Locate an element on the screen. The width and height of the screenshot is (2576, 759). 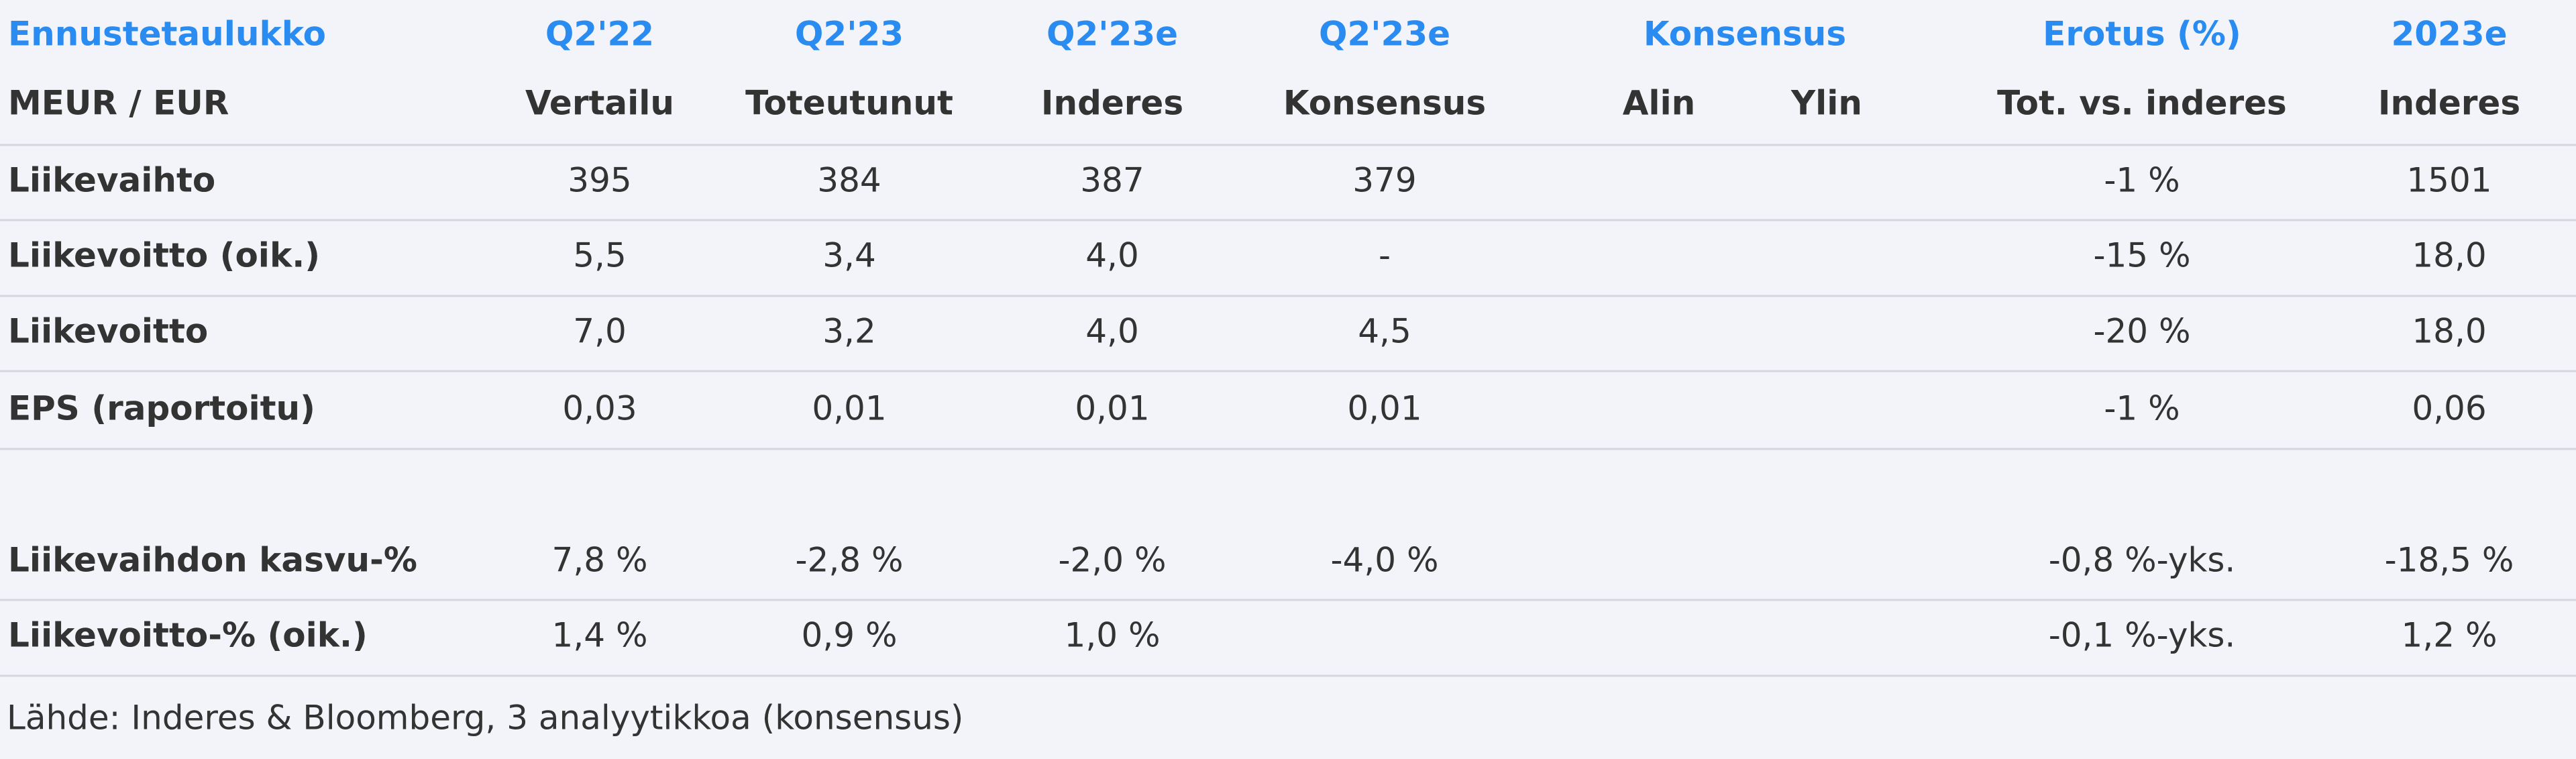
header-cell: Q2'23 is located at coordinates (849, 35).